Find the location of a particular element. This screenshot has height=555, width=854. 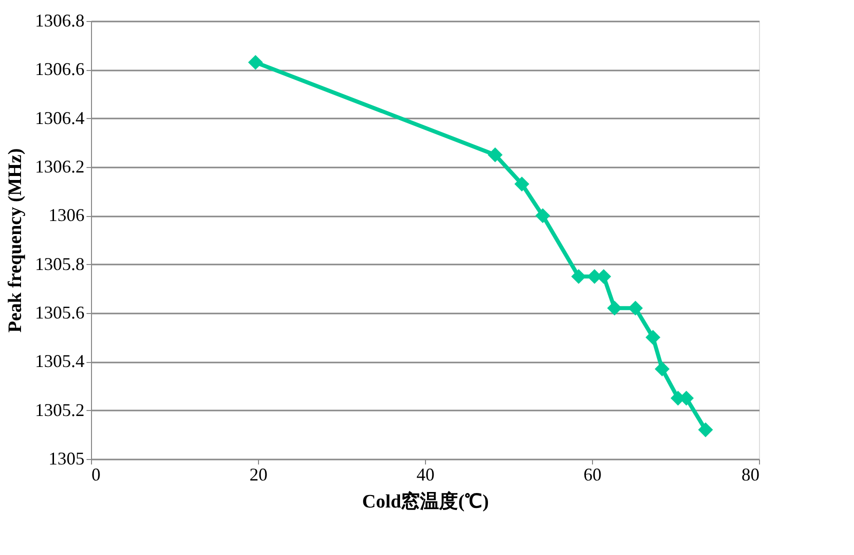

x-tick-label: 80 is located at coordinates (751, 474).